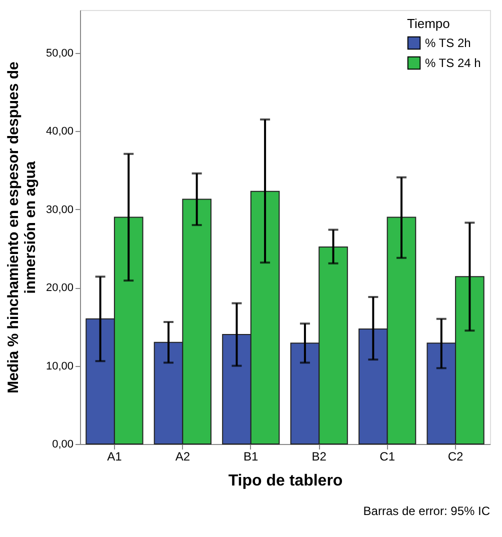 Image resolution: width=502 pixels, height=537 pixels. I want to click on y-tick-label: 50,00, so click(60, 54).